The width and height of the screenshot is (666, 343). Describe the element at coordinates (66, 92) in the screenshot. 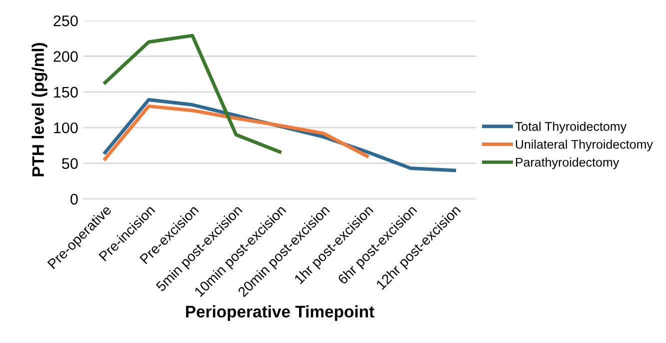

I see `y-tick-label: 150` at that location.